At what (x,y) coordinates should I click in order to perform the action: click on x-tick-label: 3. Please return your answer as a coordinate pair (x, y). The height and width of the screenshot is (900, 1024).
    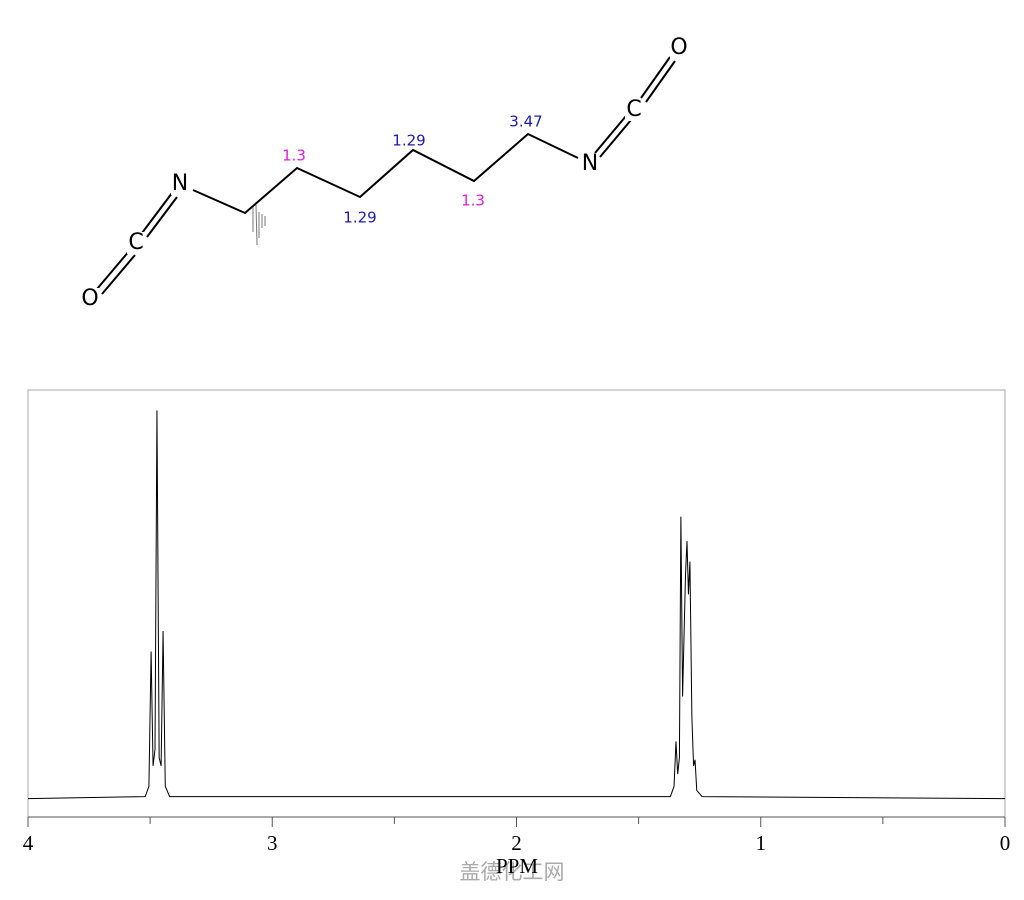
    Looking at the image, I should click on (272, 843).